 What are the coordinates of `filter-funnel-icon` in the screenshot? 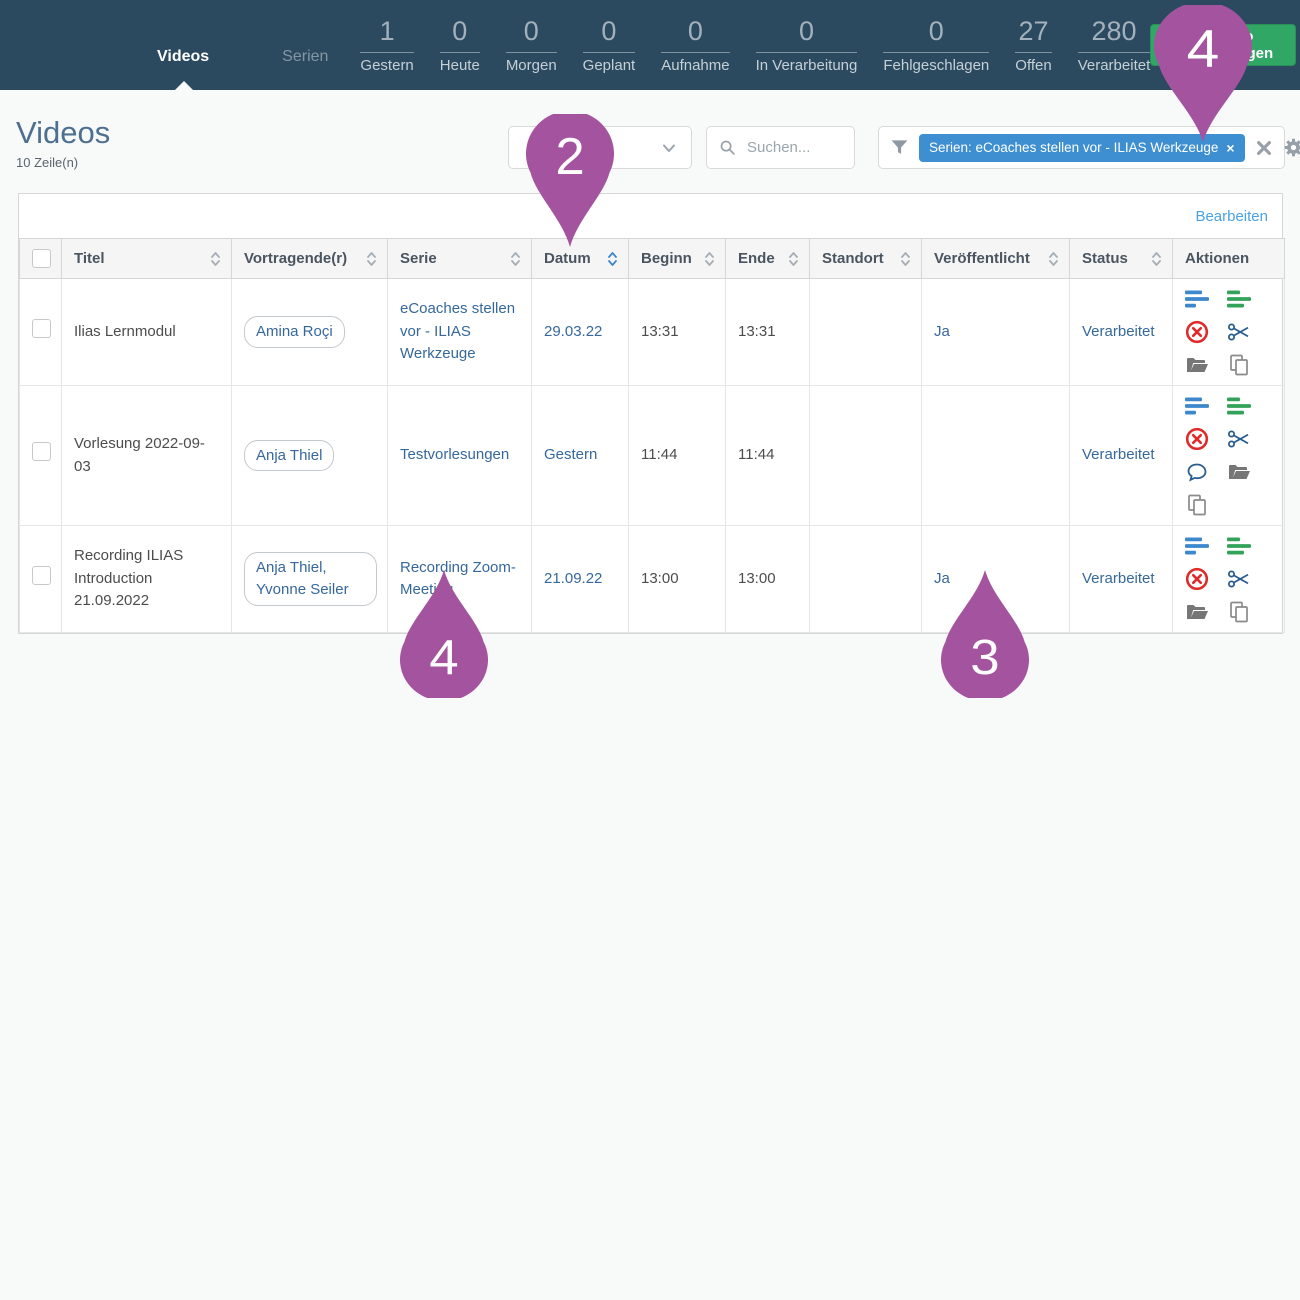 It's located at (899, 147).